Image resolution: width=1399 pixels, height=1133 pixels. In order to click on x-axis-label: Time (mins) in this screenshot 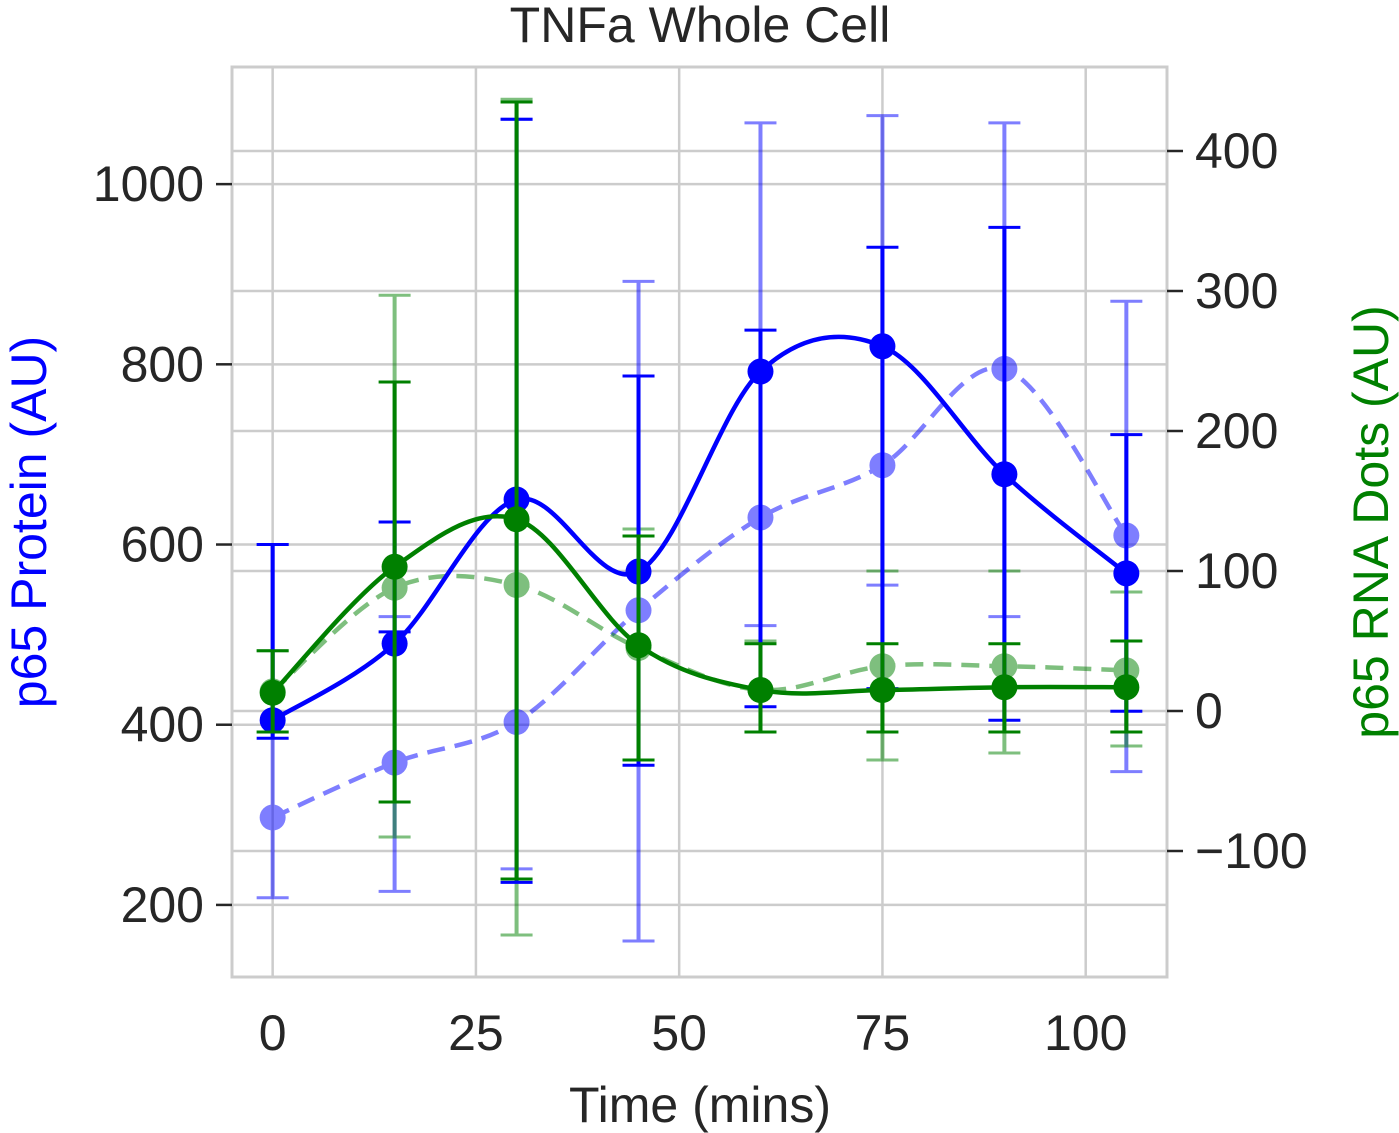, I will do `click(700, 1105)`.